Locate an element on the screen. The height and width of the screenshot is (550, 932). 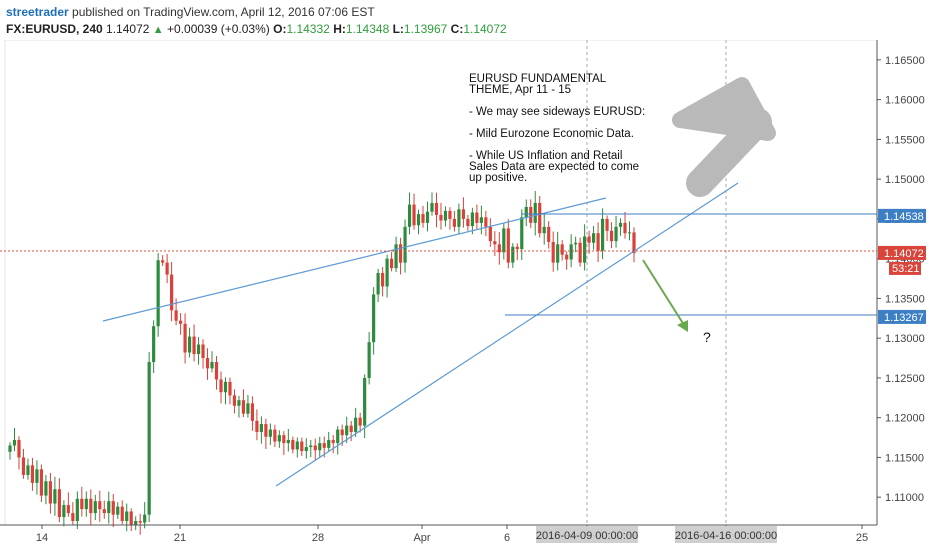
author-link: streetrader is located at coordinates (37, 12).